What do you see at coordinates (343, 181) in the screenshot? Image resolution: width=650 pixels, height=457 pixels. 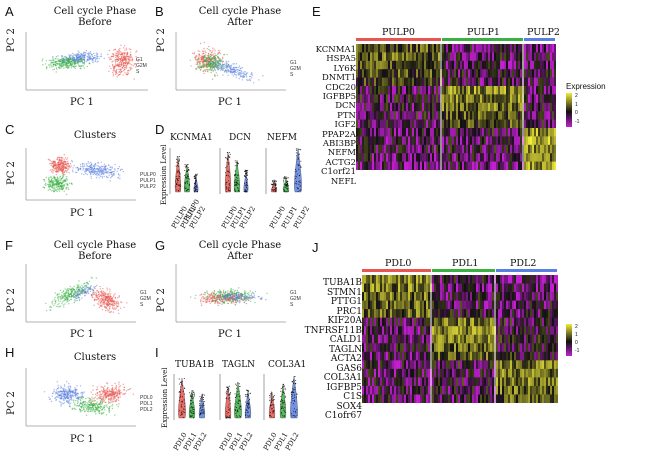 I see `heatmap-gene-label: NEFL` at bounding box center [343, 181].